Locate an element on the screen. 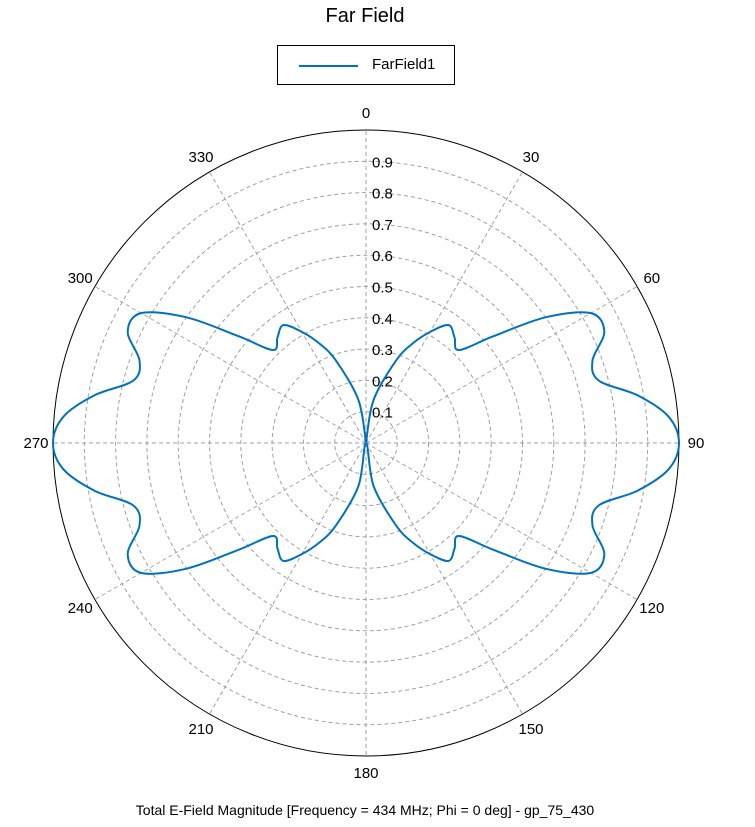 The image size is (755, 827). angle-tick-label-30: 30 is located at coordinates (531, 157).